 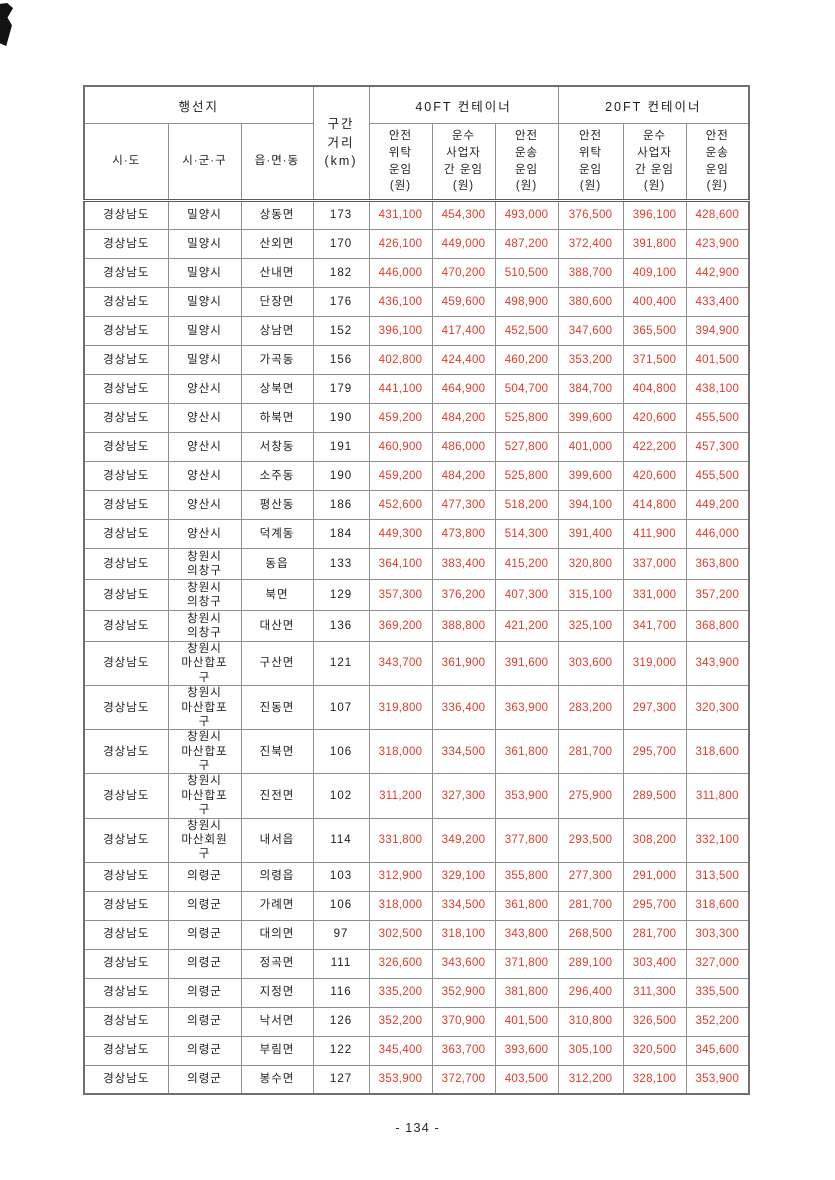 I want to click on cell-distance: 116, so click(x=341, y=992).